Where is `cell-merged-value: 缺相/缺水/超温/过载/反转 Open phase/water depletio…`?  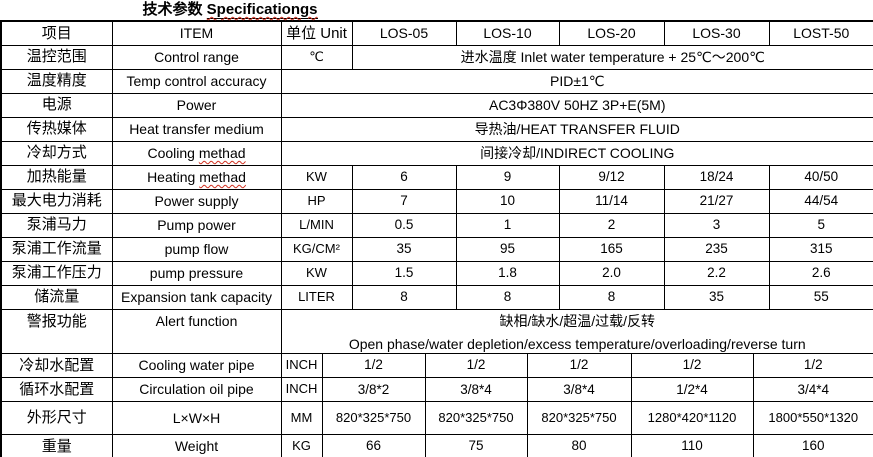 cell-merged-value: 缺相/缺水/超温/过载/反转 Open phase/water depletio… is located at coordinates (576, 331).